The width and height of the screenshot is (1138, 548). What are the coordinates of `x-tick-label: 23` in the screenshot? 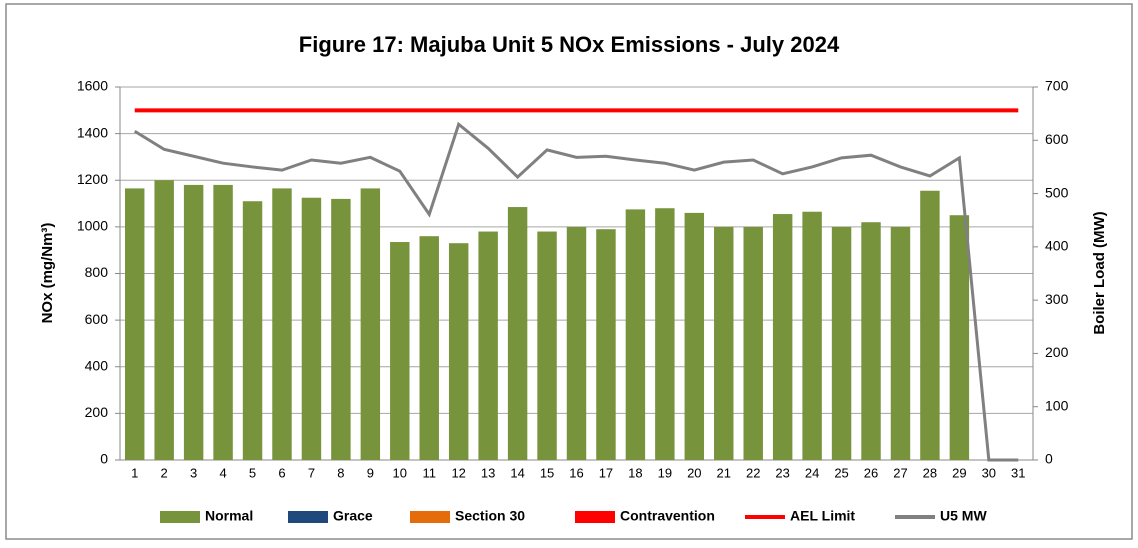 It's located at (782, 472).